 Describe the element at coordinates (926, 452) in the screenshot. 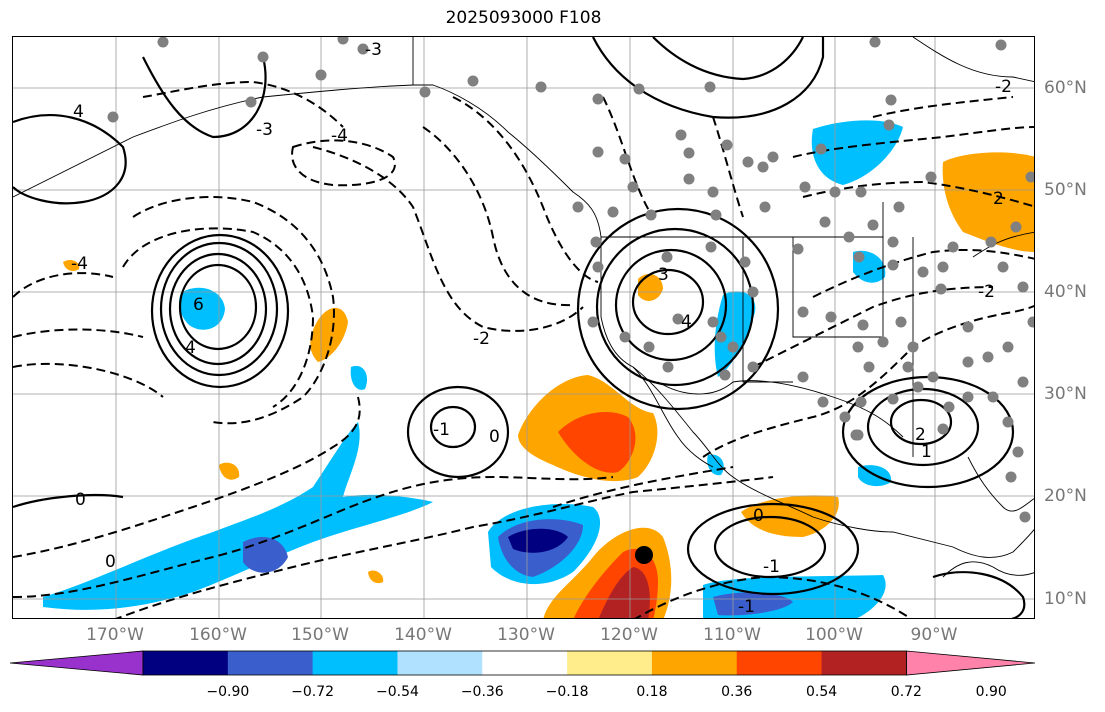

I see `contour-label: 1` at that location.